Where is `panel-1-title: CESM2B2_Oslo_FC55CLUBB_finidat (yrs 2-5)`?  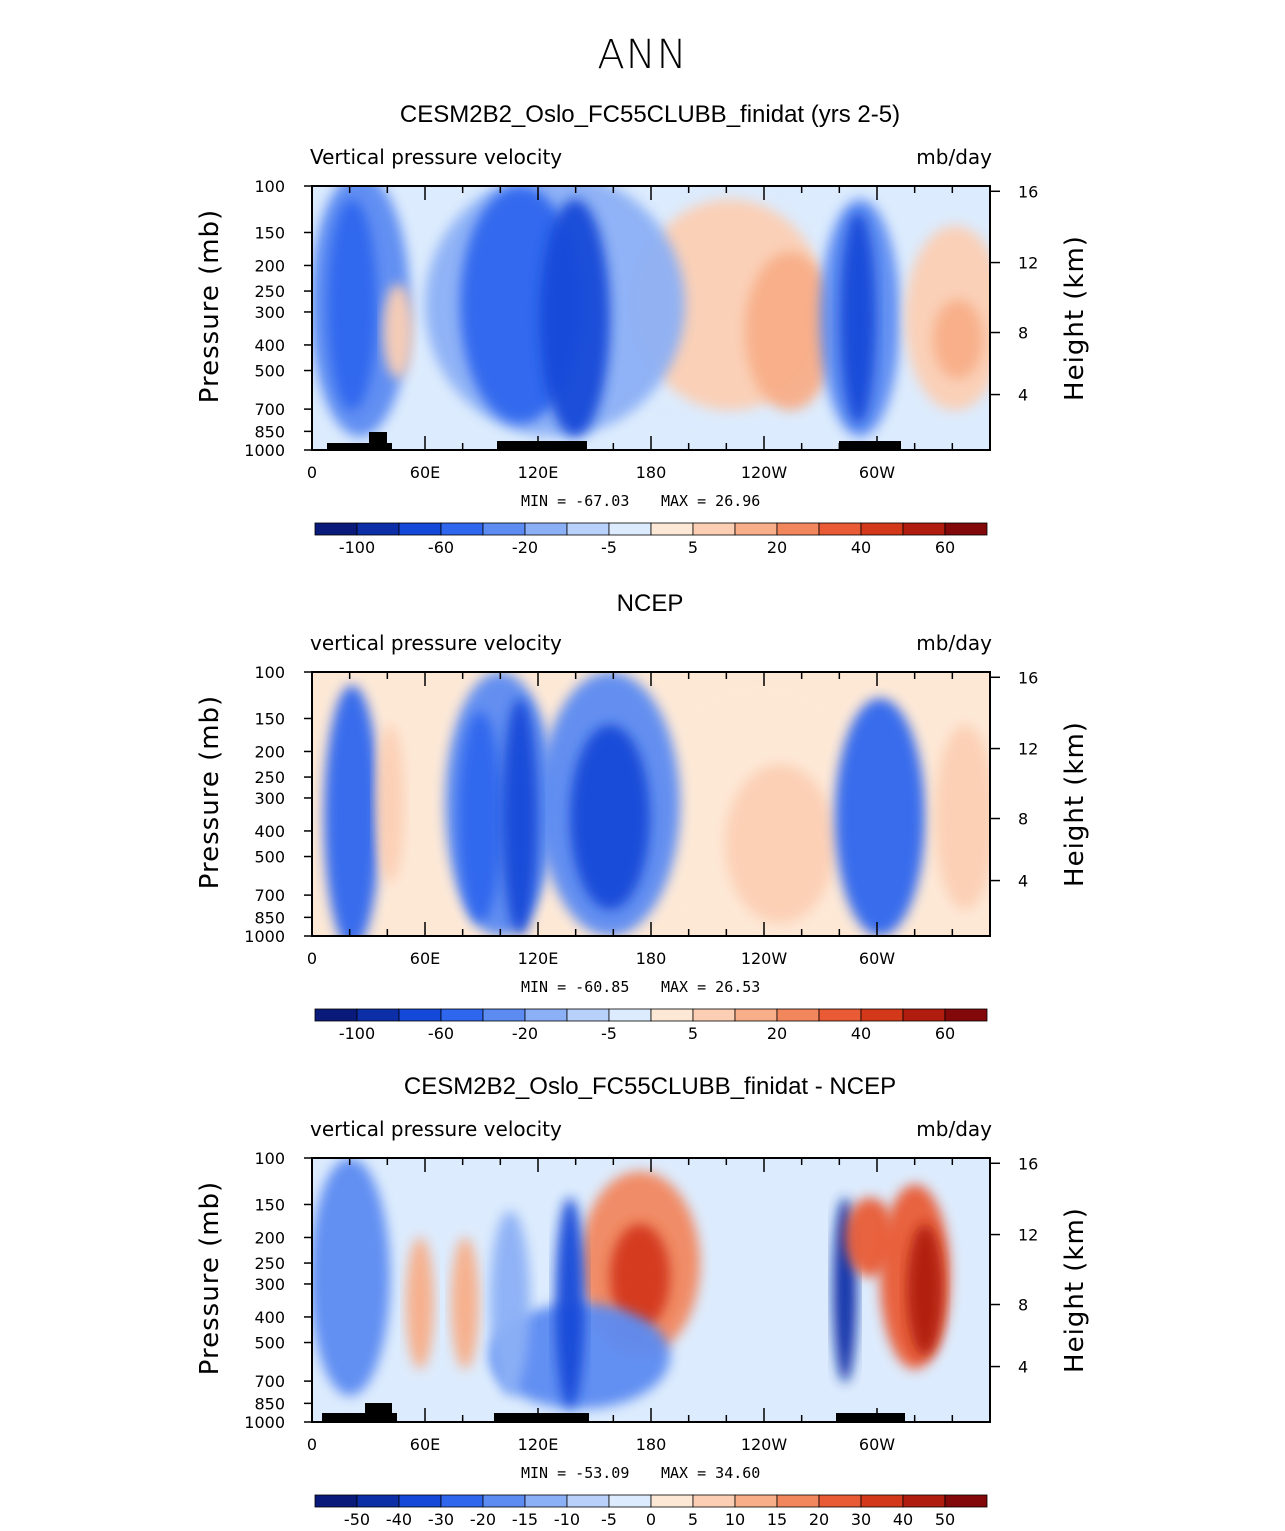
panel-1-title: CESM2B2_Oslo_FC55CLUBB_finidat (yrs 2-5) is located at coordinates (650, 114).